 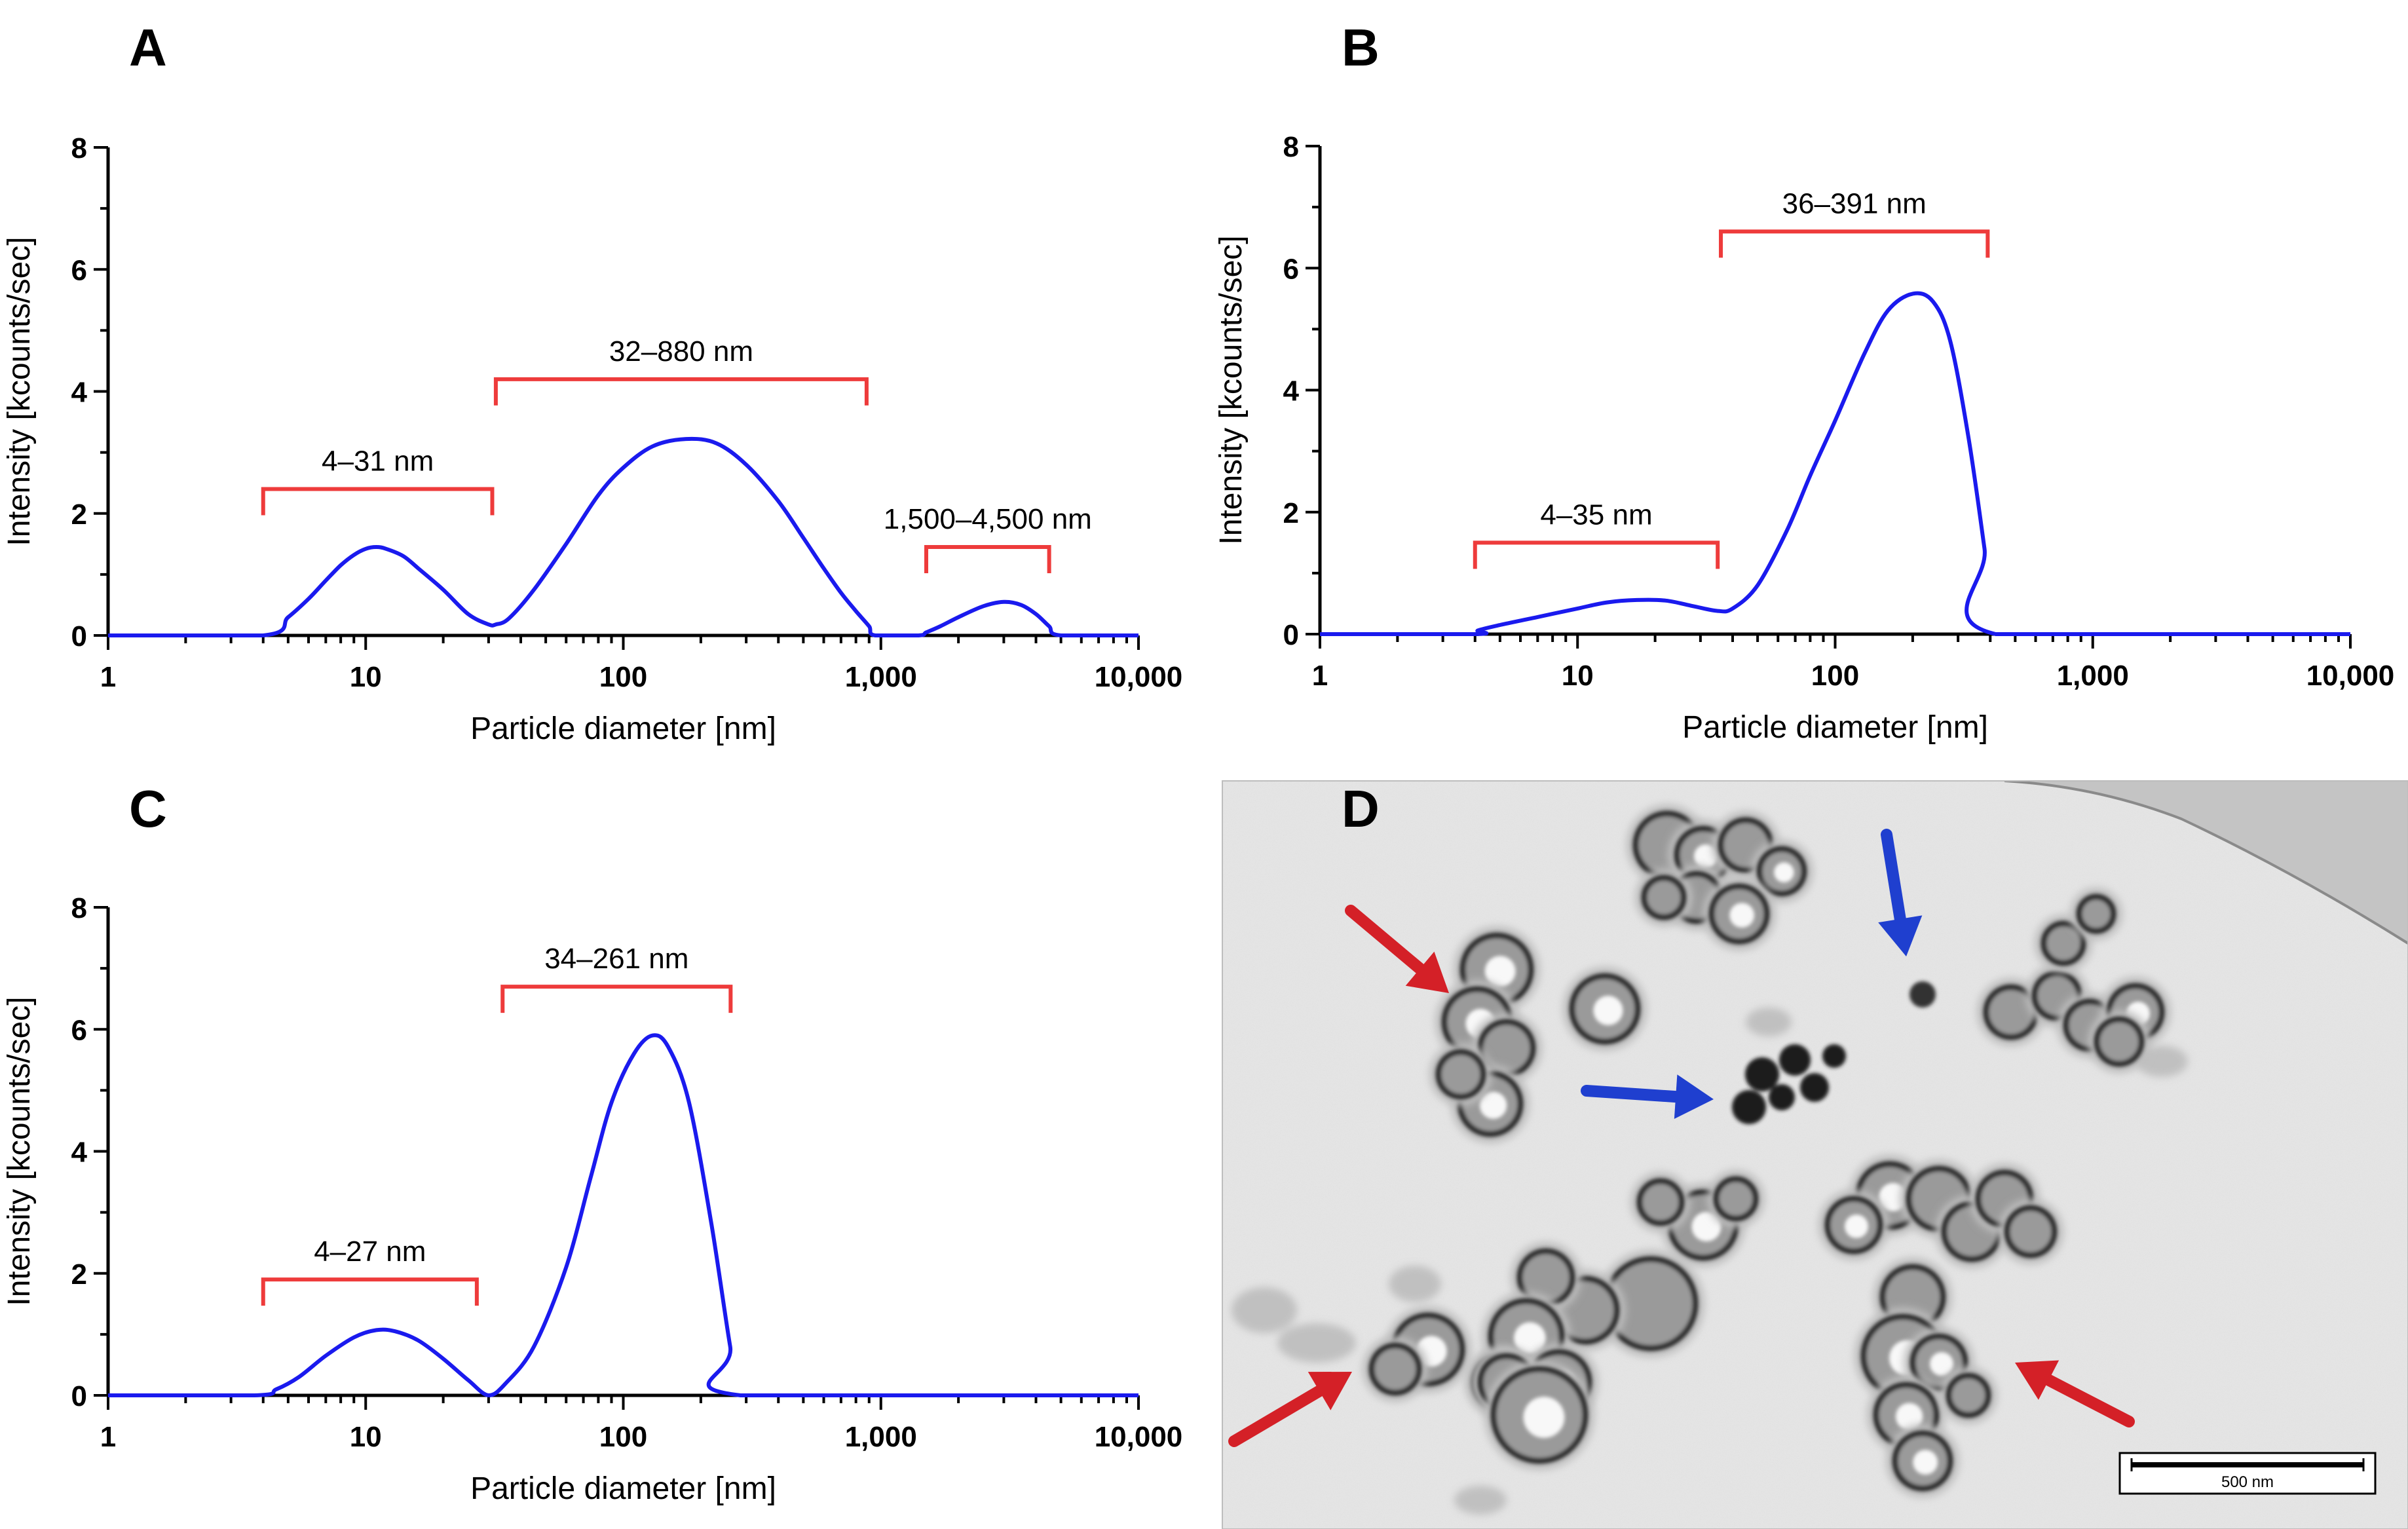 I want to click on panel-c-letter: C, so click(x=148, y=809).